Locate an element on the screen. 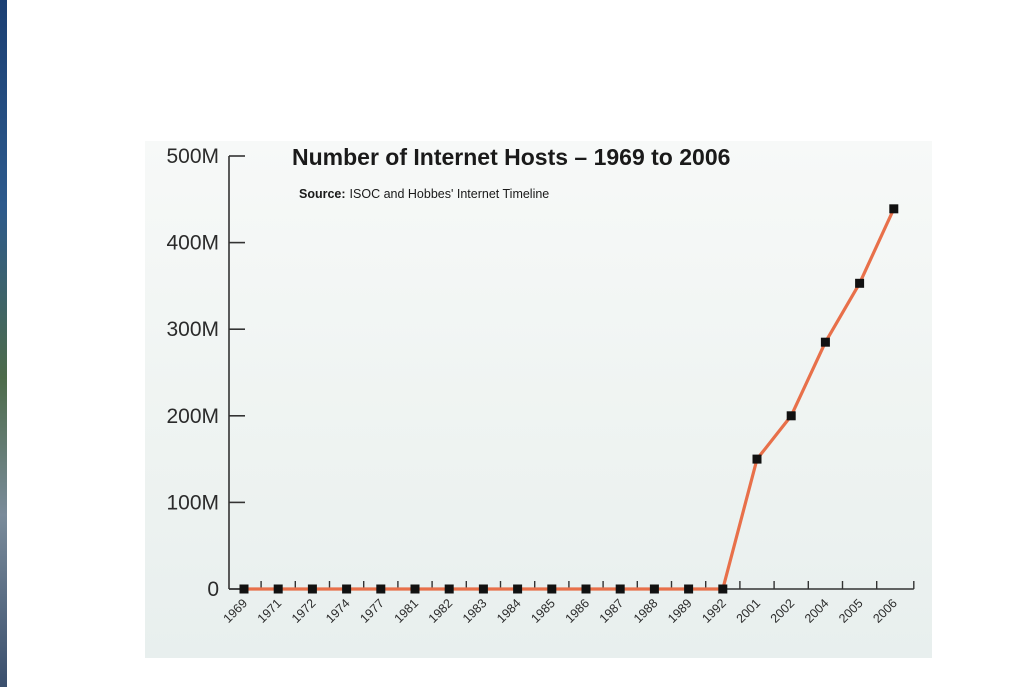 The height and width of the screenshot is (687, 1019). background-photo-strip is located at coordinates (3, 343).